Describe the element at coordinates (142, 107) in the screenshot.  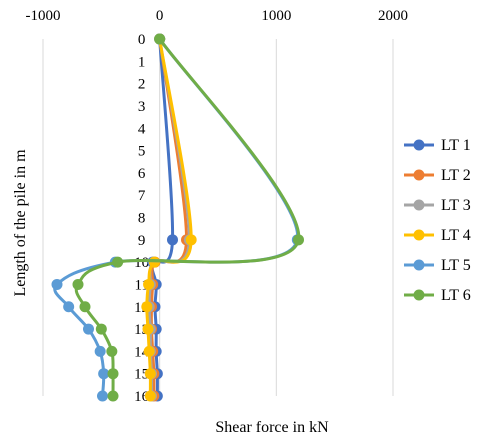
I see `y-tick-label-3: 3` at that location.